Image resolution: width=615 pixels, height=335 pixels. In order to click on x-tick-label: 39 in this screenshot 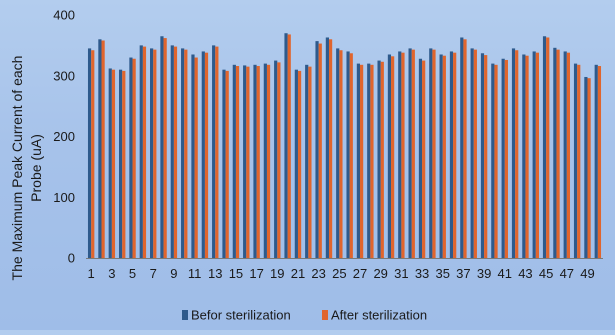, I will do `click(484, 273)`.